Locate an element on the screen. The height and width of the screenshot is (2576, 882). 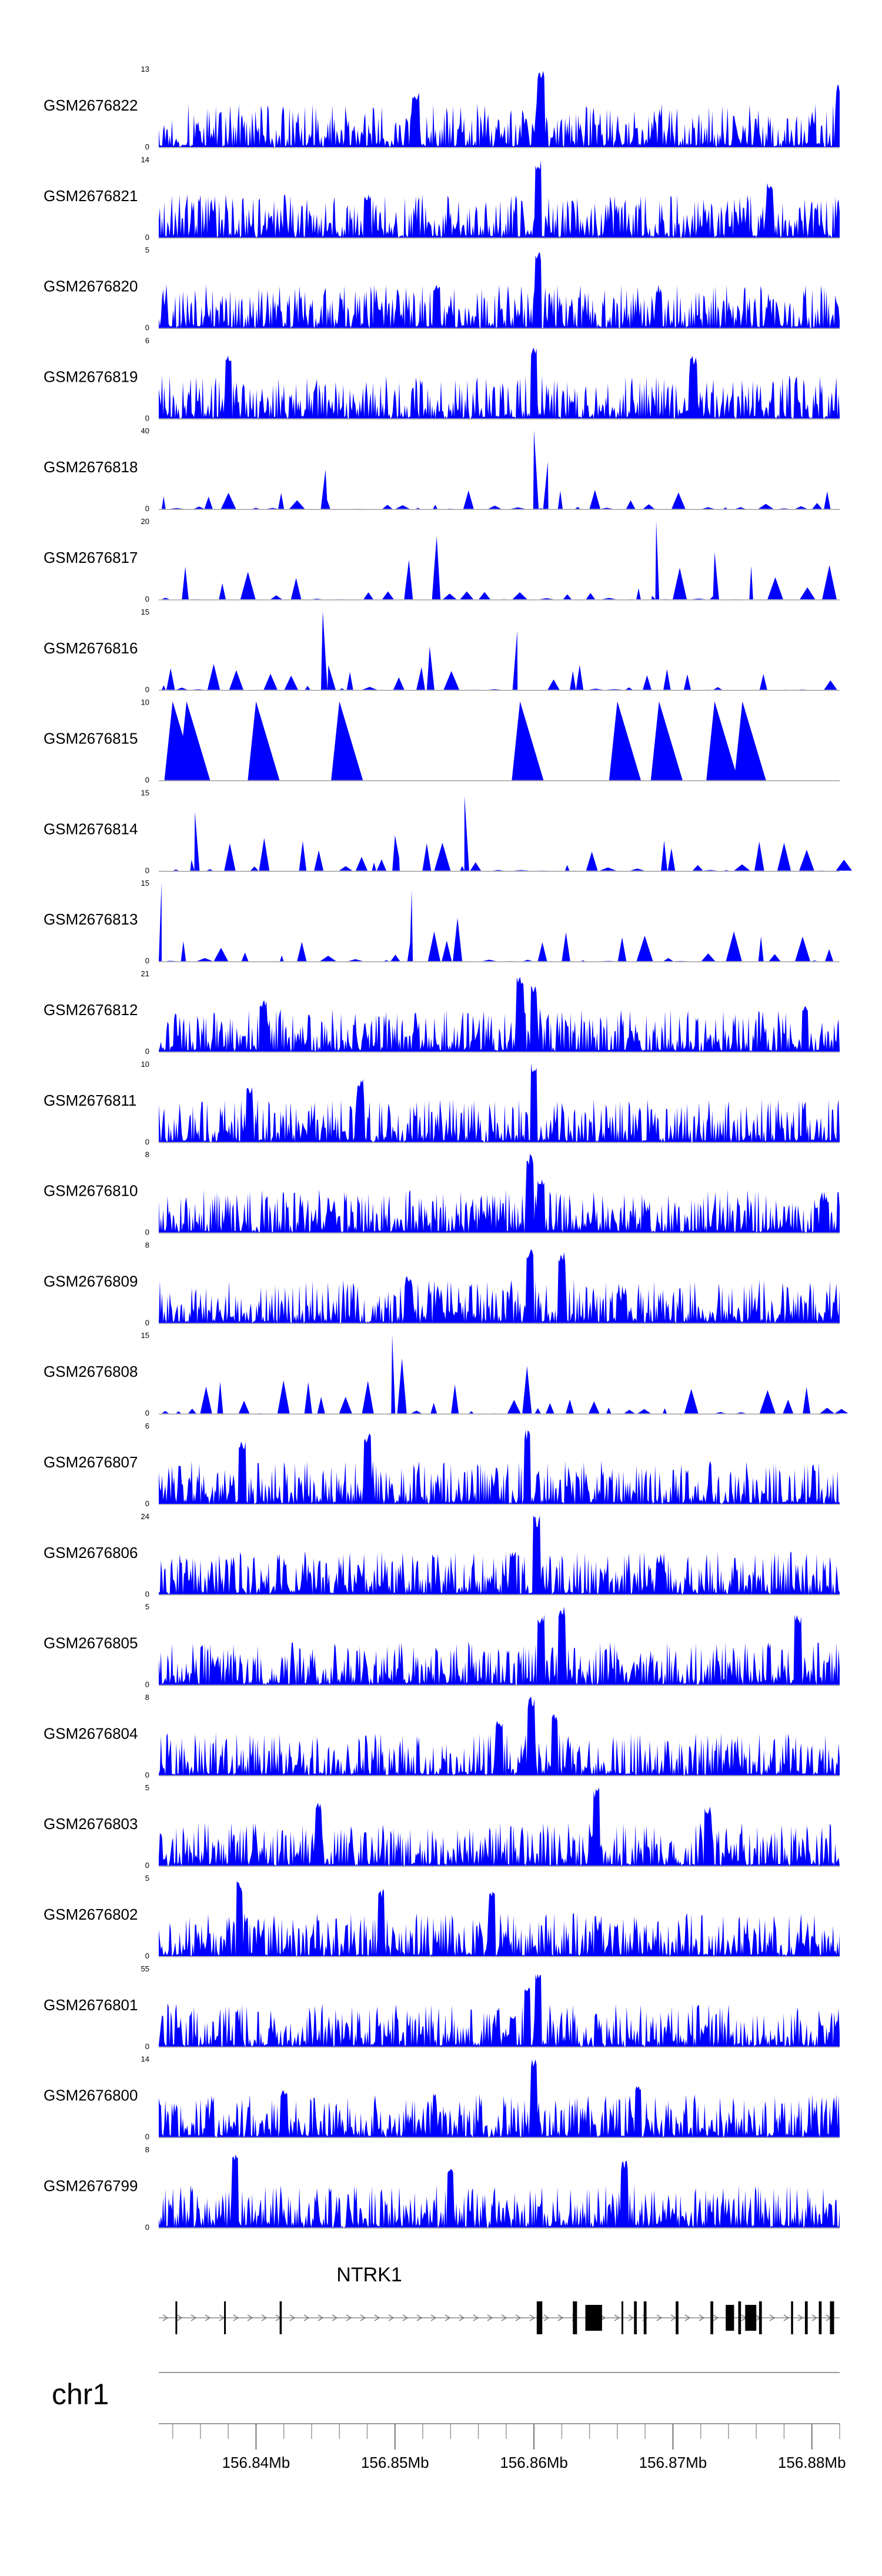
track-label: GSM2676808 is located at coordinates (91, 1371).